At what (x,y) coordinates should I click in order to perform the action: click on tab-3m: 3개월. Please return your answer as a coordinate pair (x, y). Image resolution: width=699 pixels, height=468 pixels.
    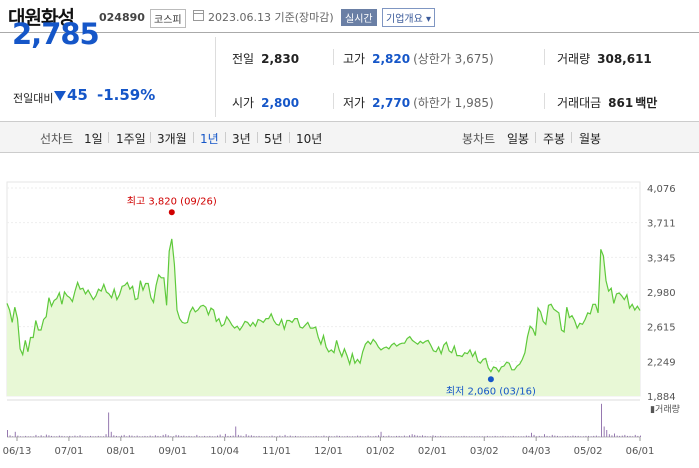
    Looking at the image, I should click on (172, 139).